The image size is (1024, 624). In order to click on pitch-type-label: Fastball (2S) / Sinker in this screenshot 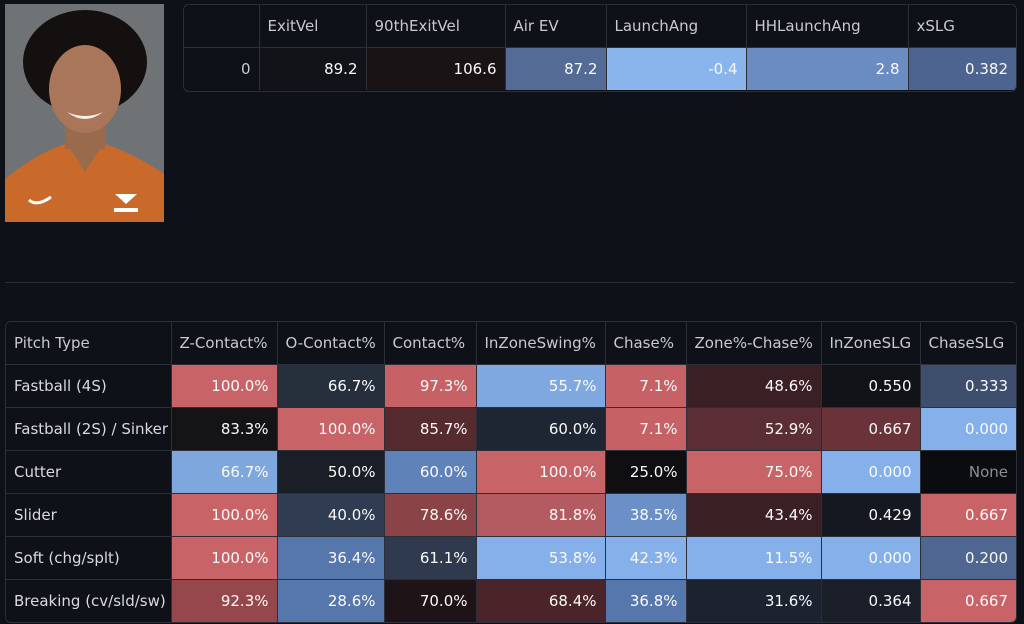, I will do `click(89, 429)`.